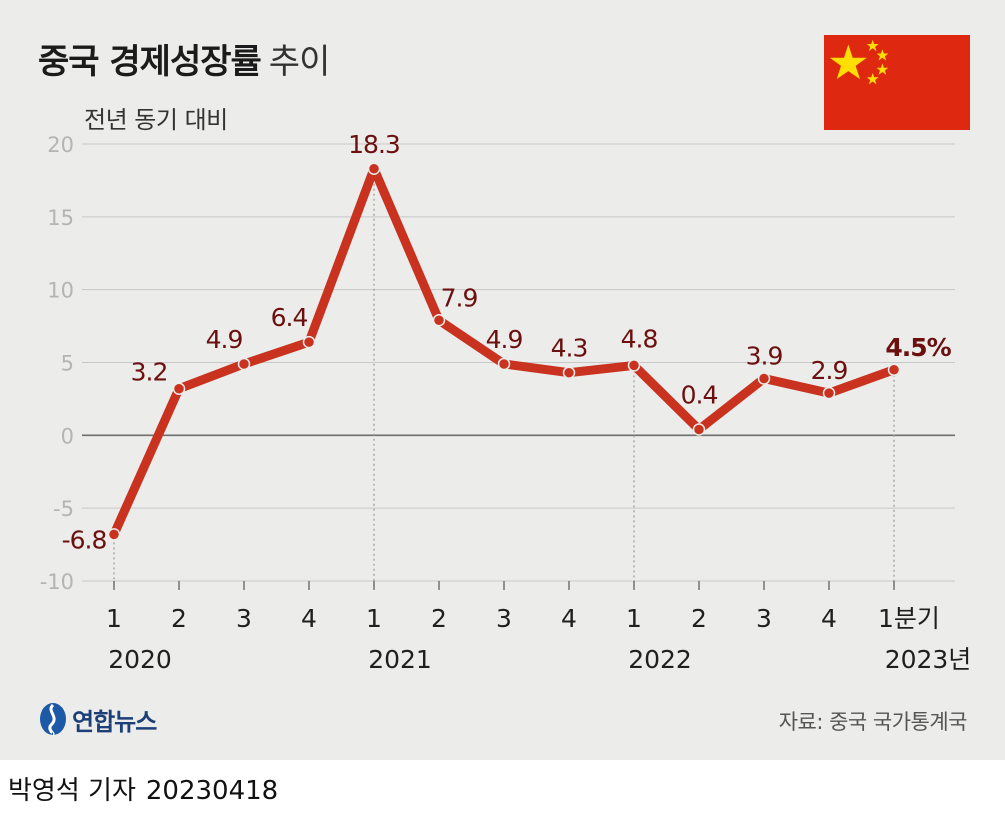 This screenshot has height=814, width=1005. Describe the element at coordinates (60, 145) in the screenshot. I see `y-tick-label: 20` at that location.